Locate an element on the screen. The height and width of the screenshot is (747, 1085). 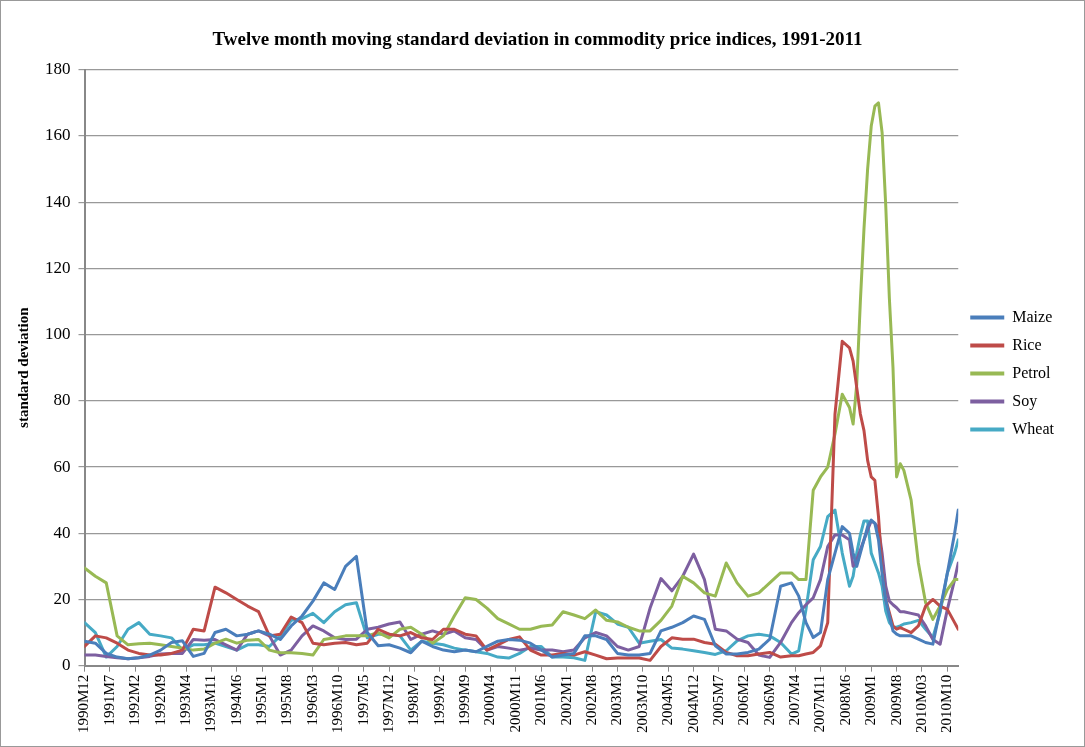
x-tick-label: 2006M2 is located at coordinates (743, 700).